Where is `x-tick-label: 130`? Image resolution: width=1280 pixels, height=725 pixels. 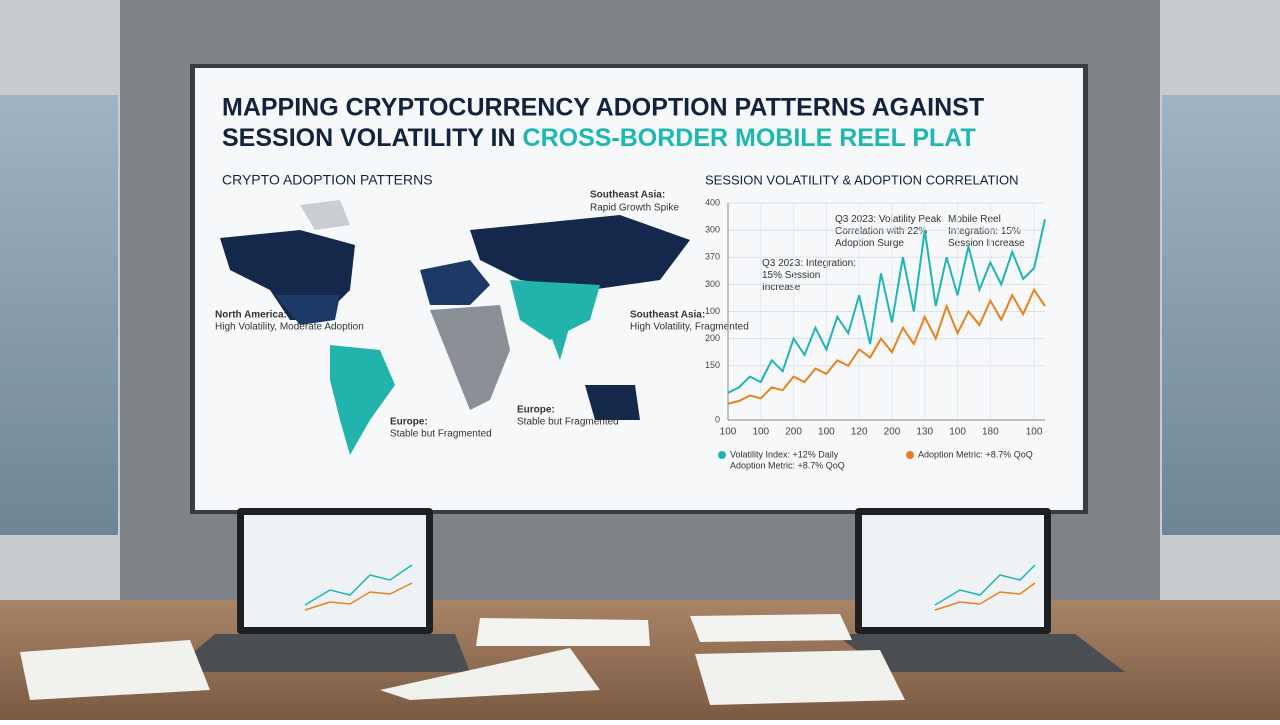
x-tick-label: 130 is located at coordinates (924, 432).